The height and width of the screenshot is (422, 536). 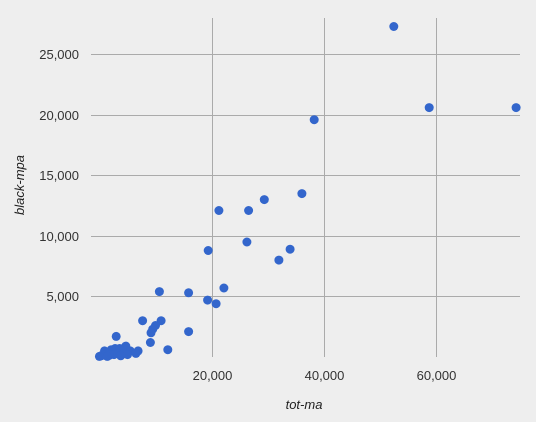 What do you see at coordinates (59, 236) in the screenshot?
I see `y-tick-label: 10,000` at bounding box center [59, 236].